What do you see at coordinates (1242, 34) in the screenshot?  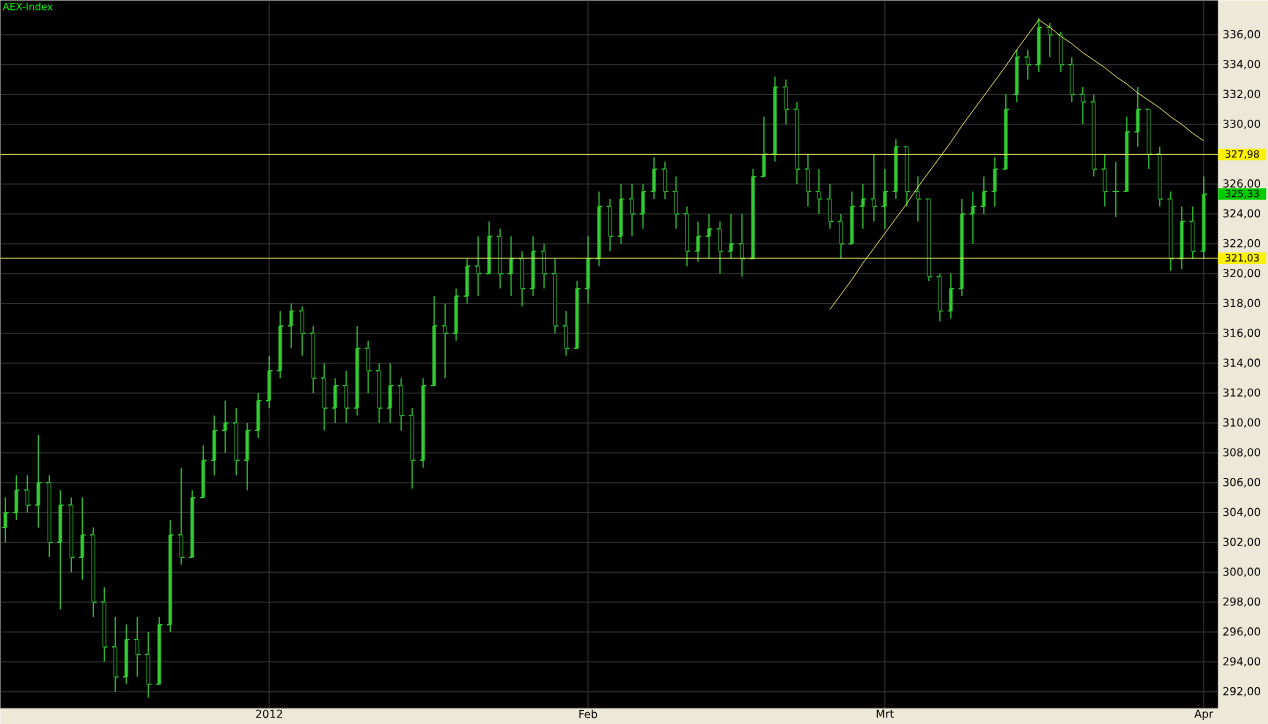 I see `y-tick-label: 336,00` at bounding box center [1242, 34].